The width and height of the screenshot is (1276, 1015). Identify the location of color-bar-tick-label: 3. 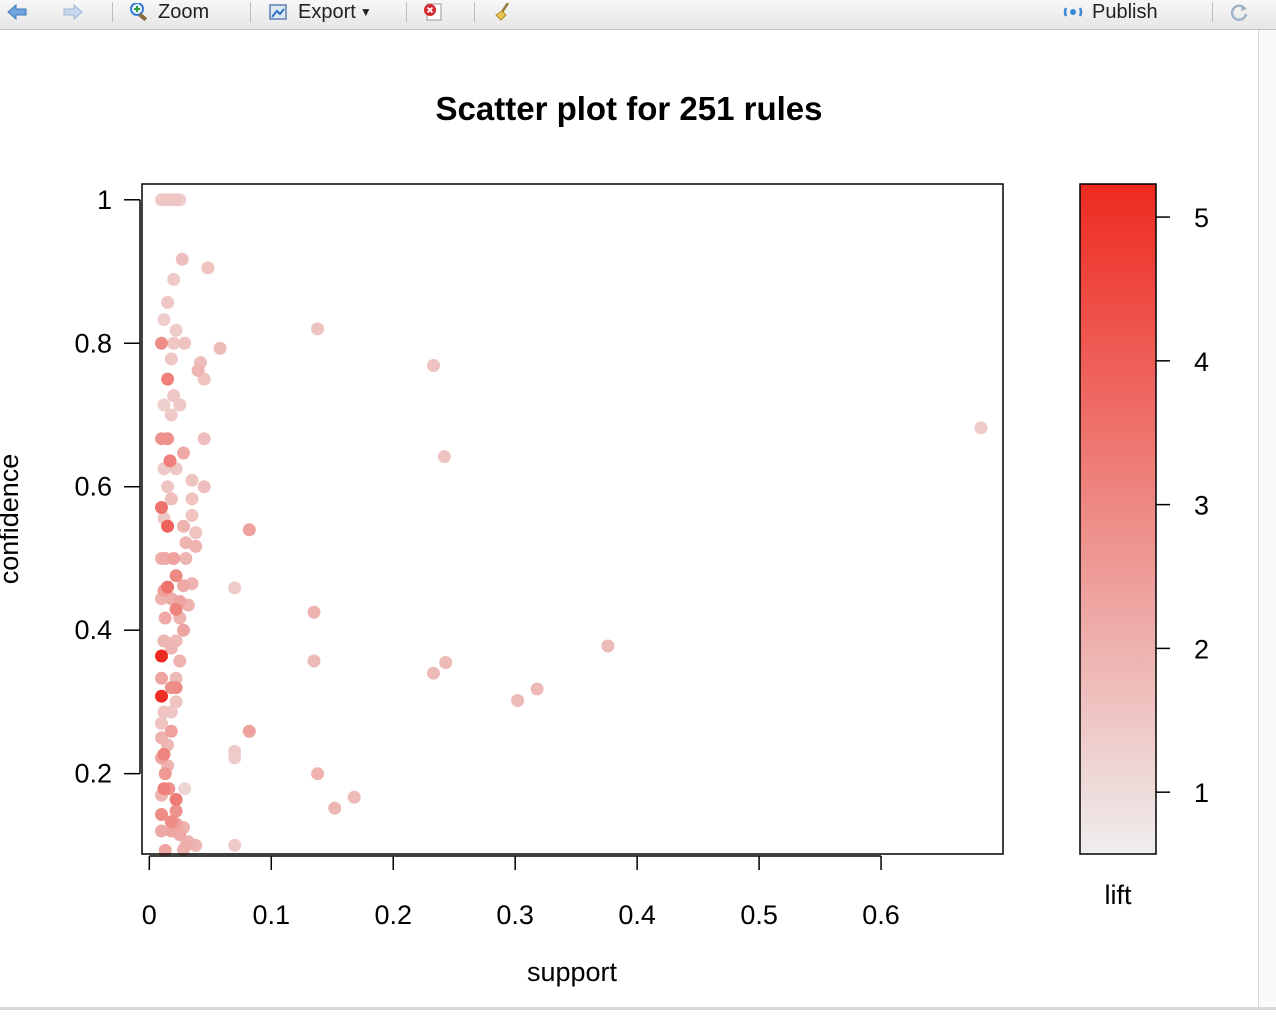
(1201, 506).